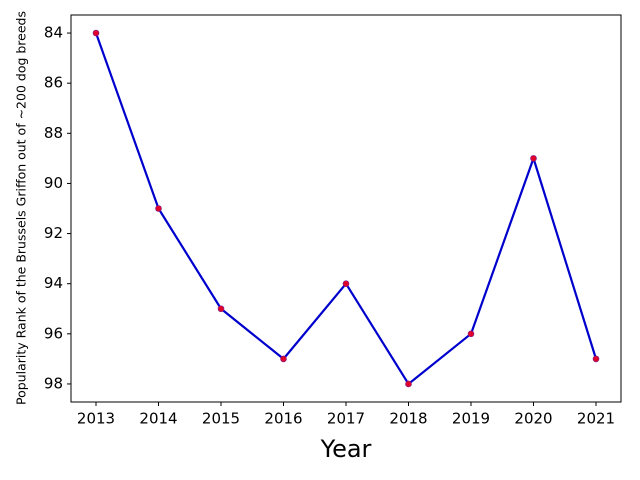 The width and height of the screenshot is (640, 480). Describe the element at coordinates (96, 419) in the screenshot. I see `x-tick-label: 2013` at that location.